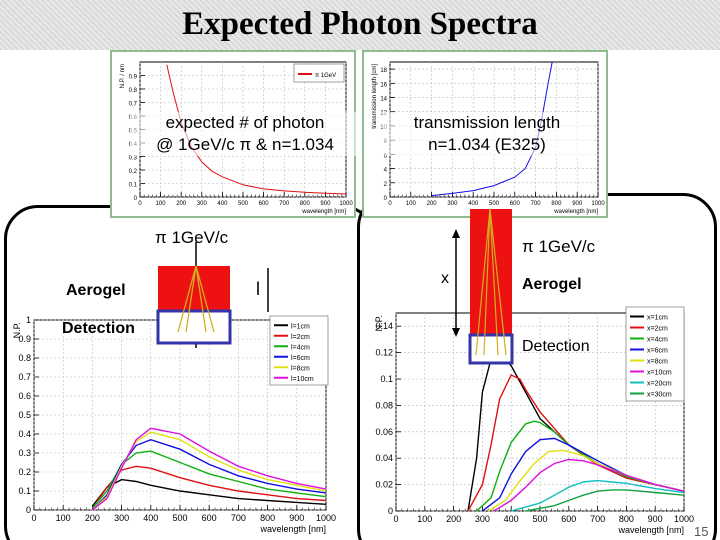 This screenshot has height=540, width=720. What do you see at coordinates (556, 346) in the screenshot?
I see `right-detection-label: Detection` at bounding box center [556, 346].